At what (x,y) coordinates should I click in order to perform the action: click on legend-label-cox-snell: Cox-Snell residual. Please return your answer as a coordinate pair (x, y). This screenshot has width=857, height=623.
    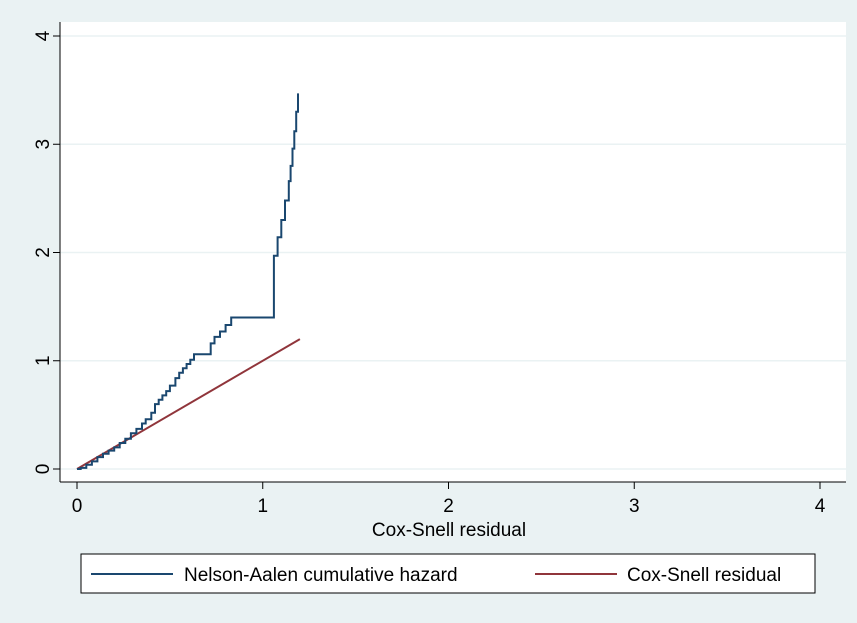
    Looking at the image, I should click on (704, 575).